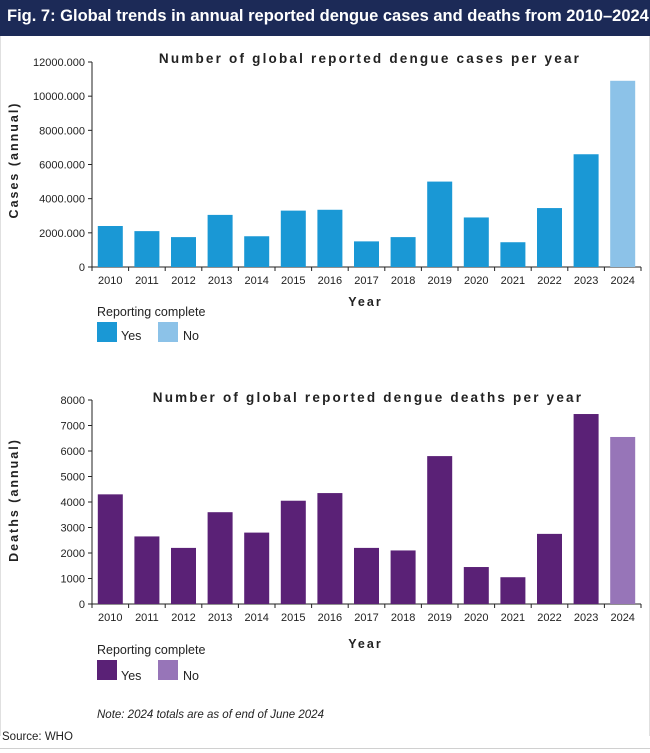 This screenshot has height=753, width=650. What do you see at coordinates (73, 554) in the screenshot?
I see `deaths-y-tick-label: 2000` at bounding box center [73, 554].